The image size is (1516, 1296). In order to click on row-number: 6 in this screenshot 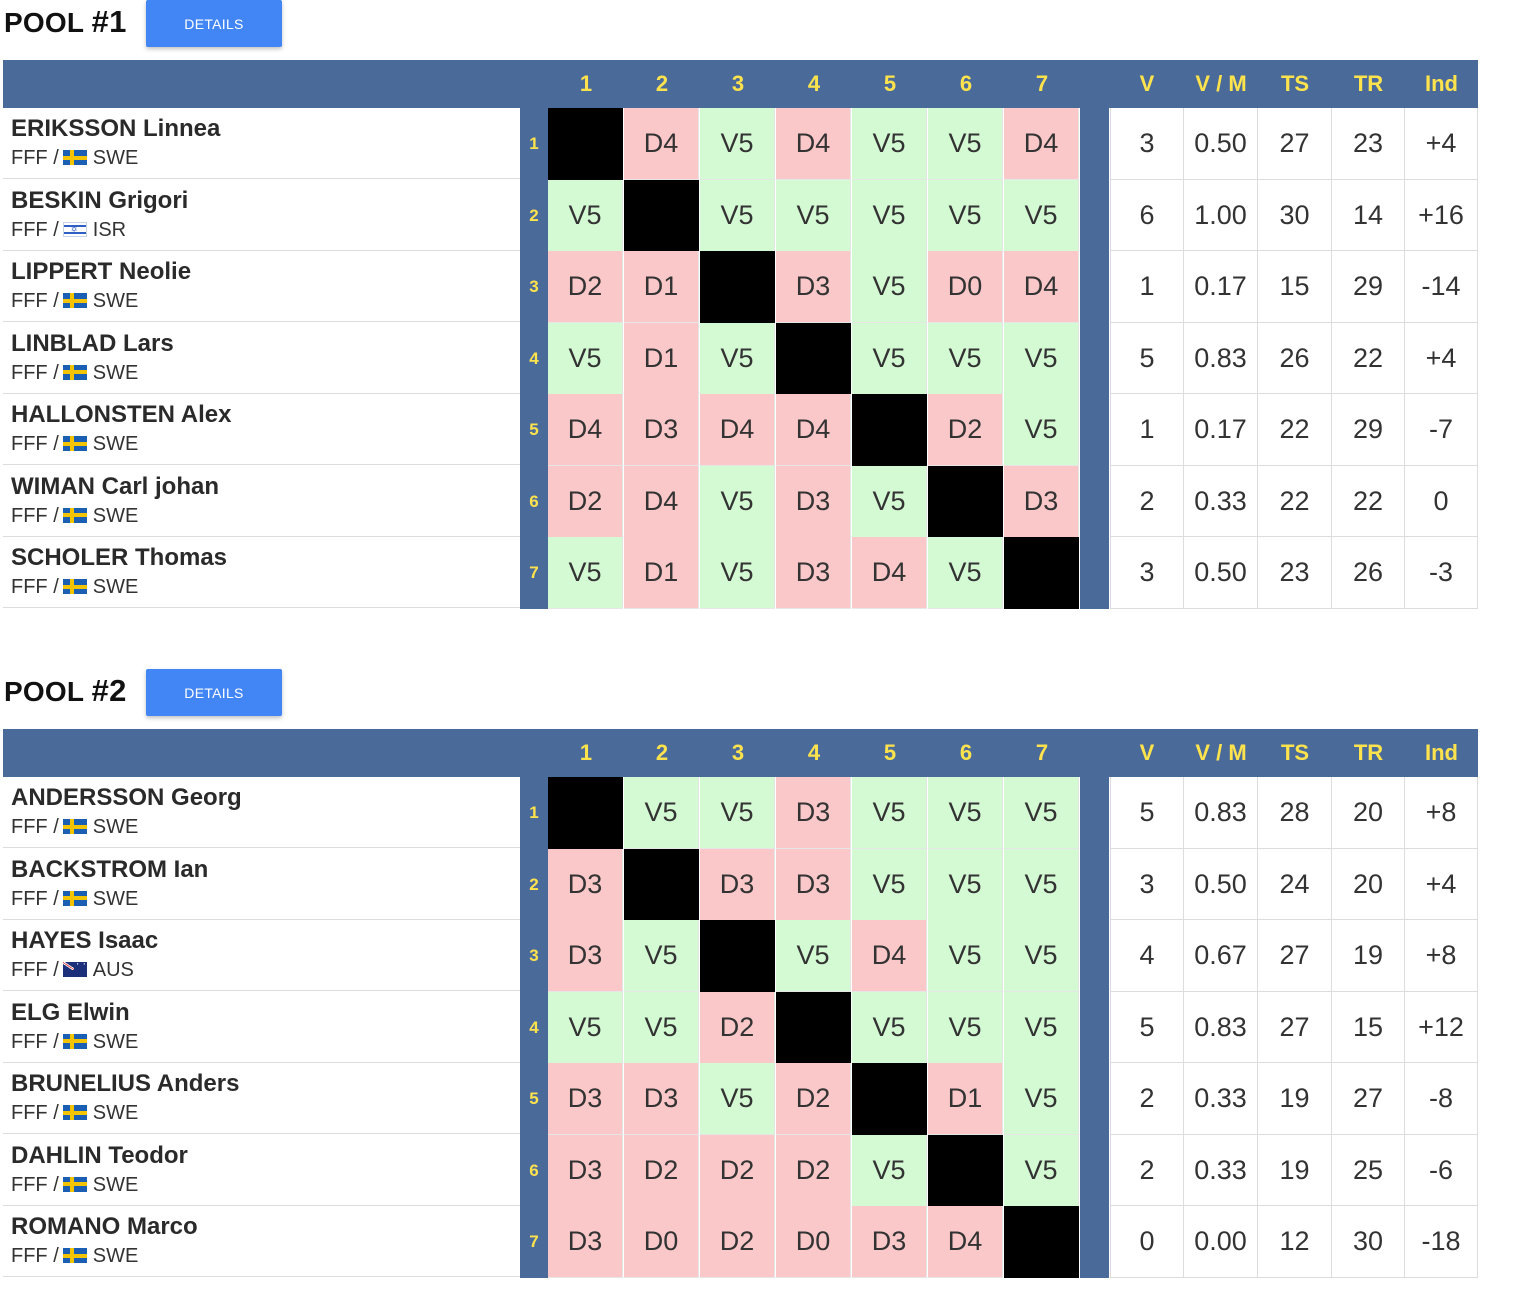, I will do `click(534, 501)`.